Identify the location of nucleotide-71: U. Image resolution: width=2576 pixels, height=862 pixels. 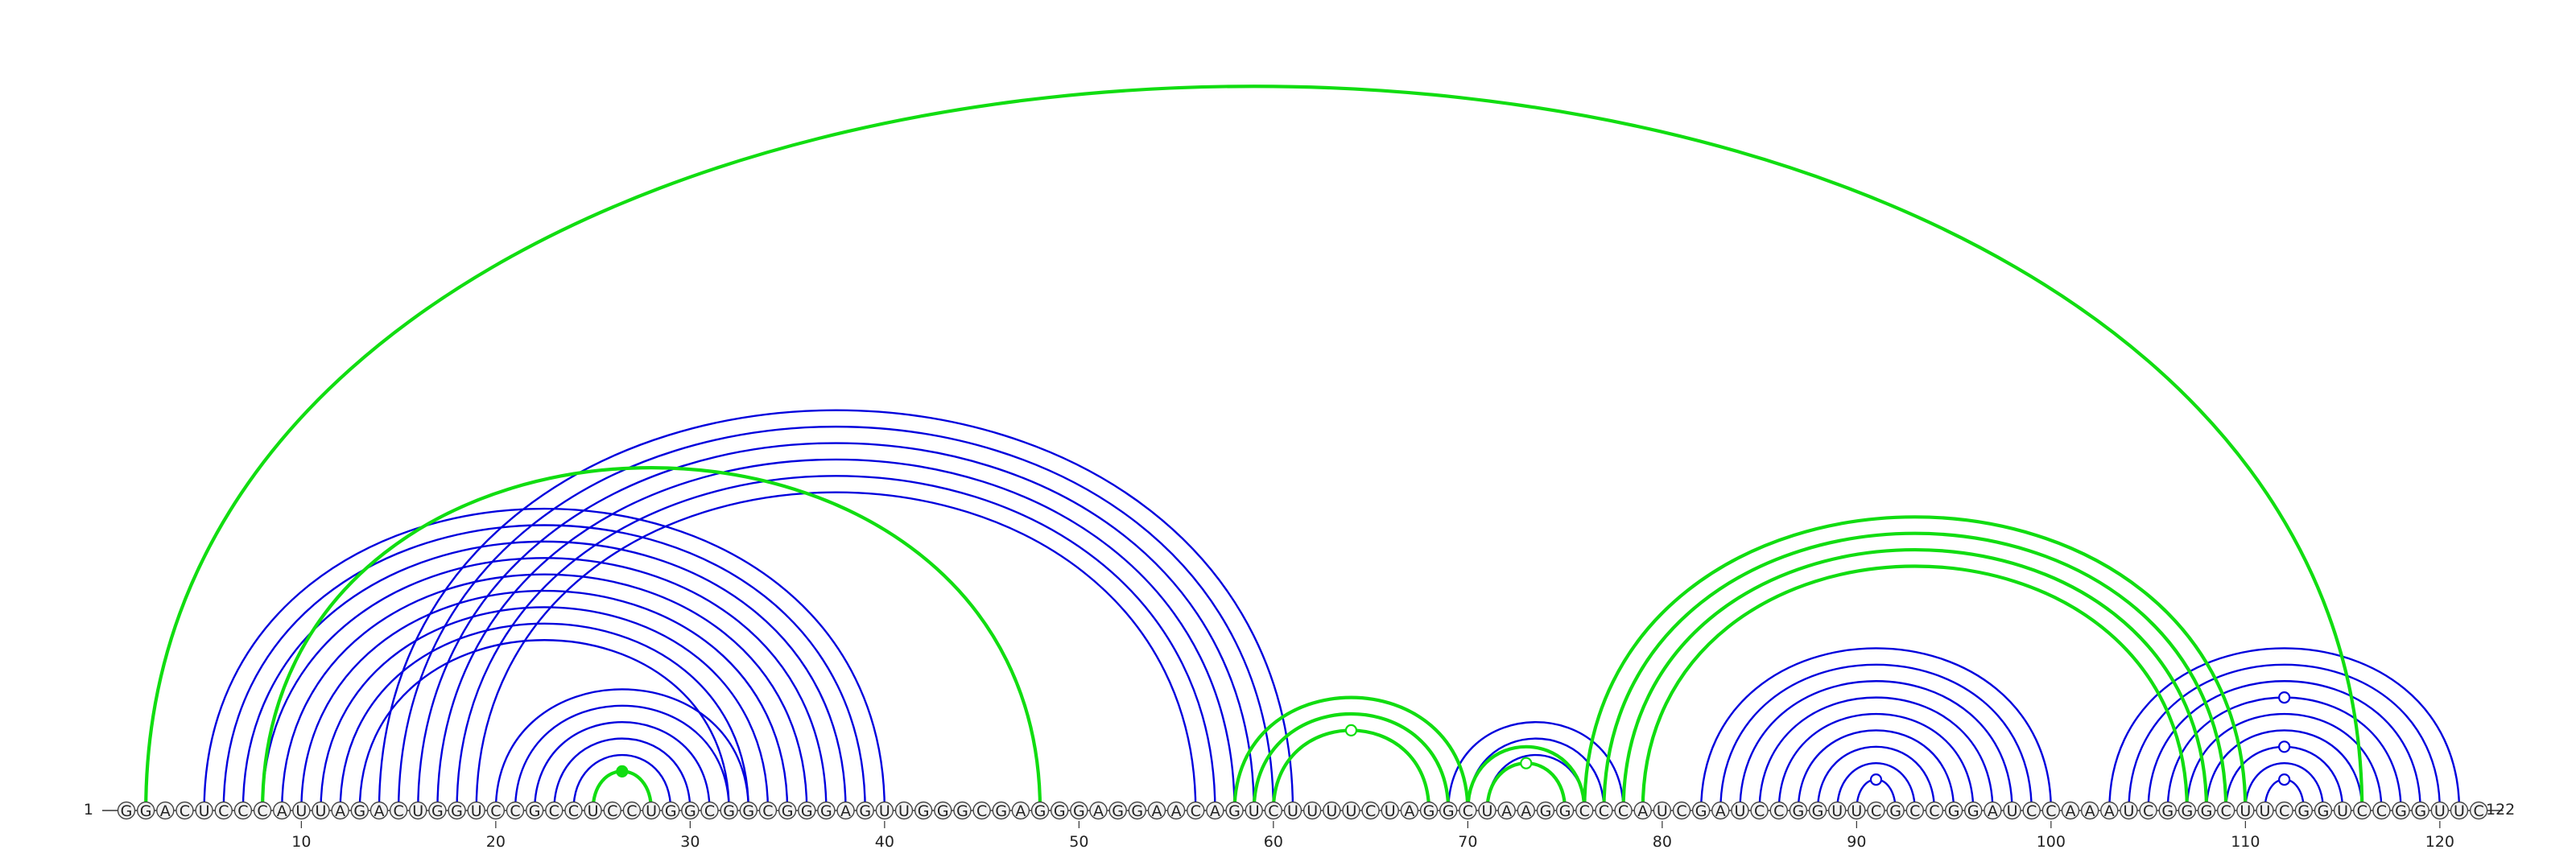
(1487, 810).